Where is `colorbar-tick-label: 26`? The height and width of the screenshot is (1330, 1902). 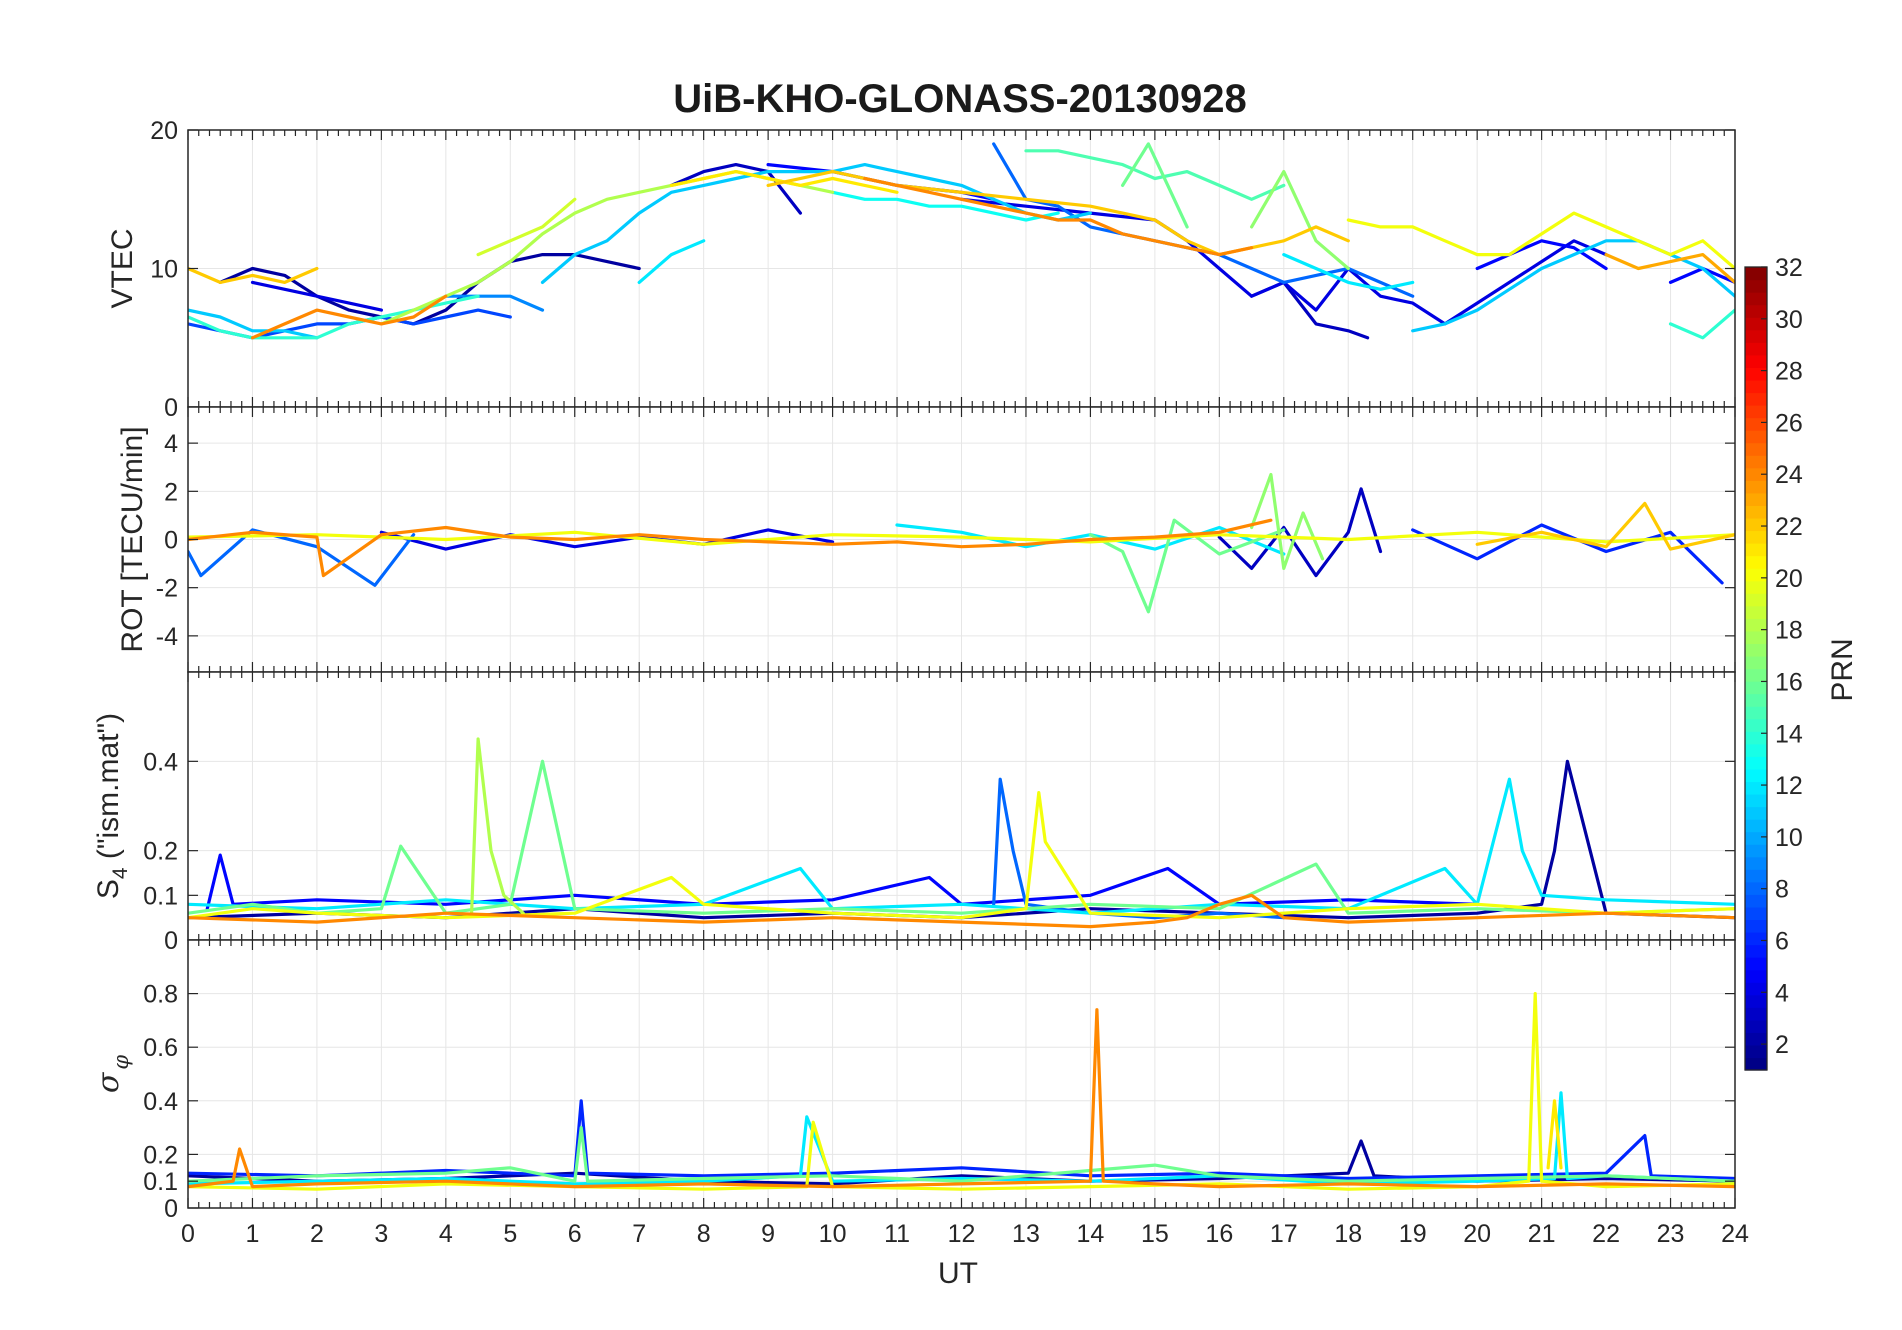 colorbar-tick-label: 26 is located at coordinates (1789, 423).